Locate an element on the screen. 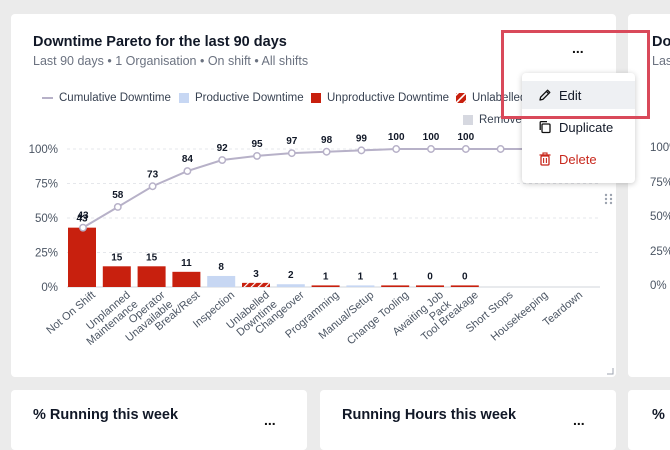  menu-item-delete: Delete is located at coordinates (578, 159).